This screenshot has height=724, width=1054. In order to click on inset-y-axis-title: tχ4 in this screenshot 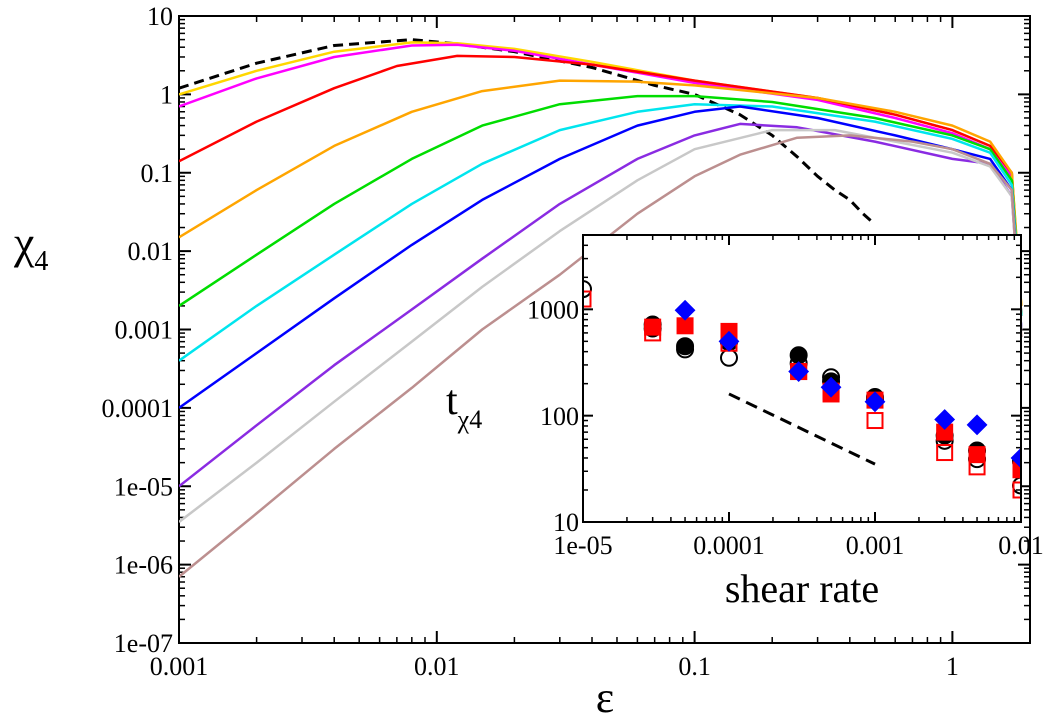, I will do `click(464, 406)`.